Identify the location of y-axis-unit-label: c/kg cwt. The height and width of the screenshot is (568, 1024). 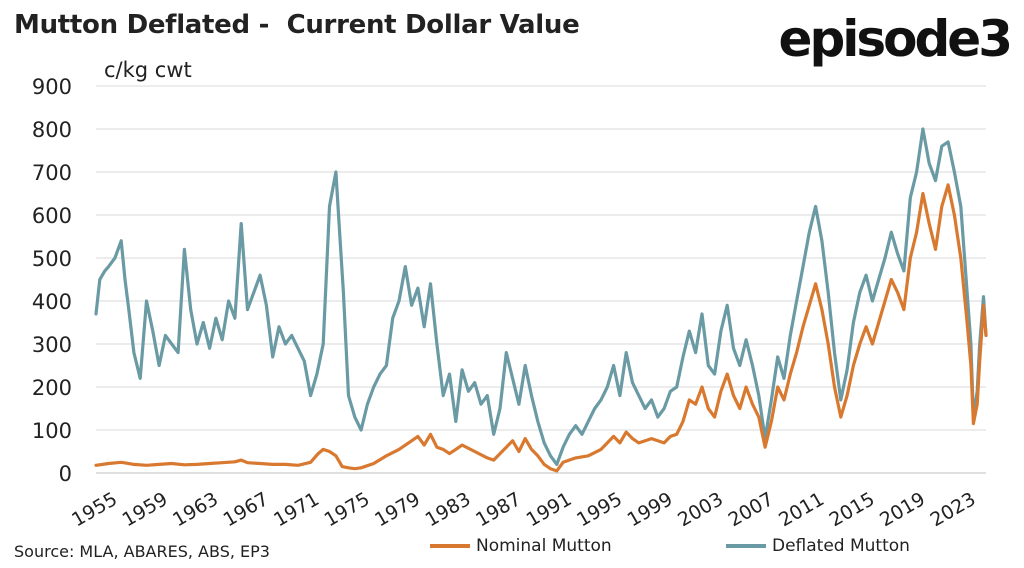
(148, 70).